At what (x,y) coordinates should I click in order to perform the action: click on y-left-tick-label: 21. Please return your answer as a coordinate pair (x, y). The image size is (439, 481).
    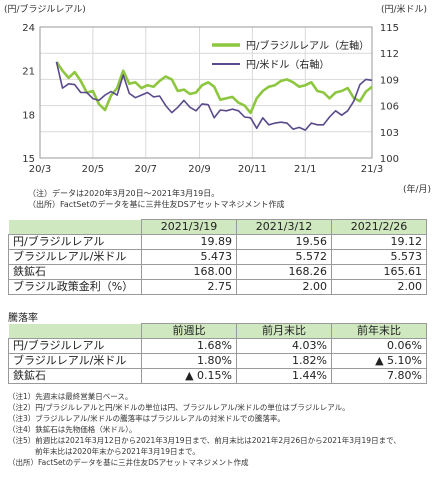
    Looking at the image, I should click on (28, 72).